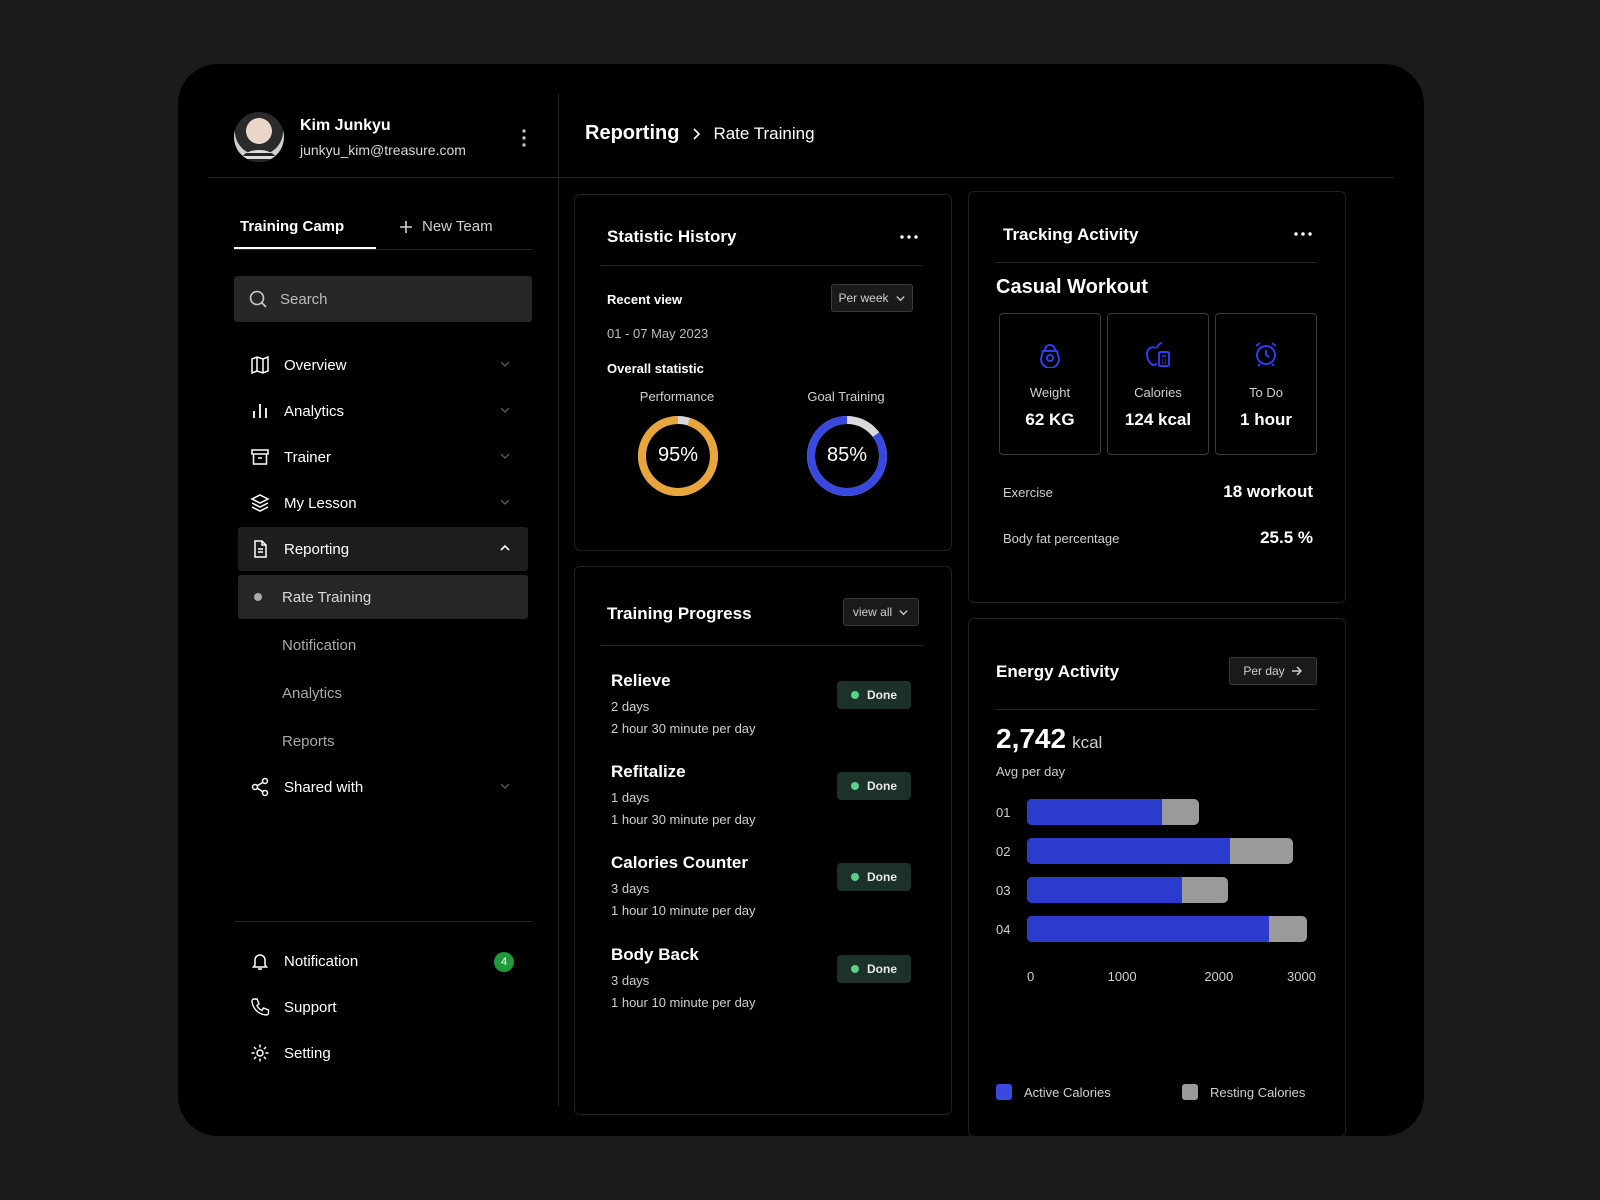 The height and width of the screenshot is (1200, 1600). Describe the element at coordinates (383, 177) in the screenshot. I see `profile-divider` at that location.